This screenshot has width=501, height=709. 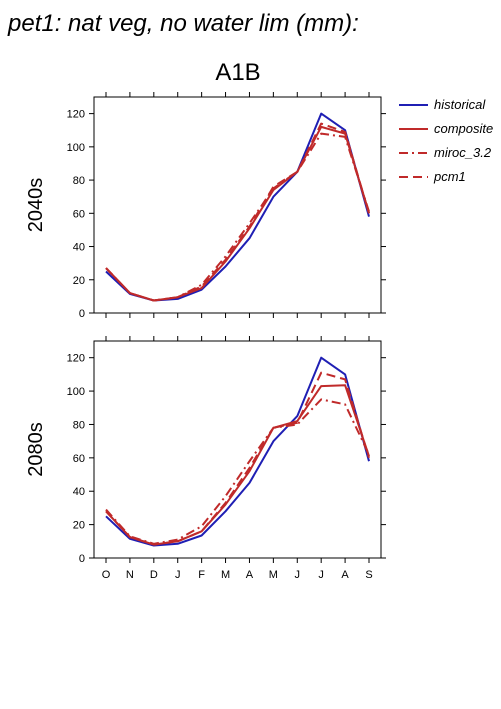 I want to click on legend-label: composite, so click(x=463, y=128).